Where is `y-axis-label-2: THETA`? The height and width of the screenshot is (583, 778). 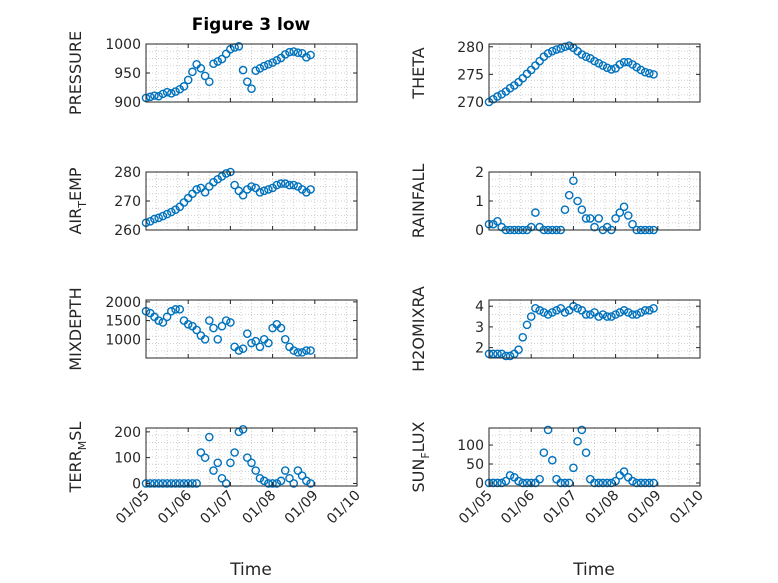
y-axis-label-2: THETA is located at coordinates (418, 73).